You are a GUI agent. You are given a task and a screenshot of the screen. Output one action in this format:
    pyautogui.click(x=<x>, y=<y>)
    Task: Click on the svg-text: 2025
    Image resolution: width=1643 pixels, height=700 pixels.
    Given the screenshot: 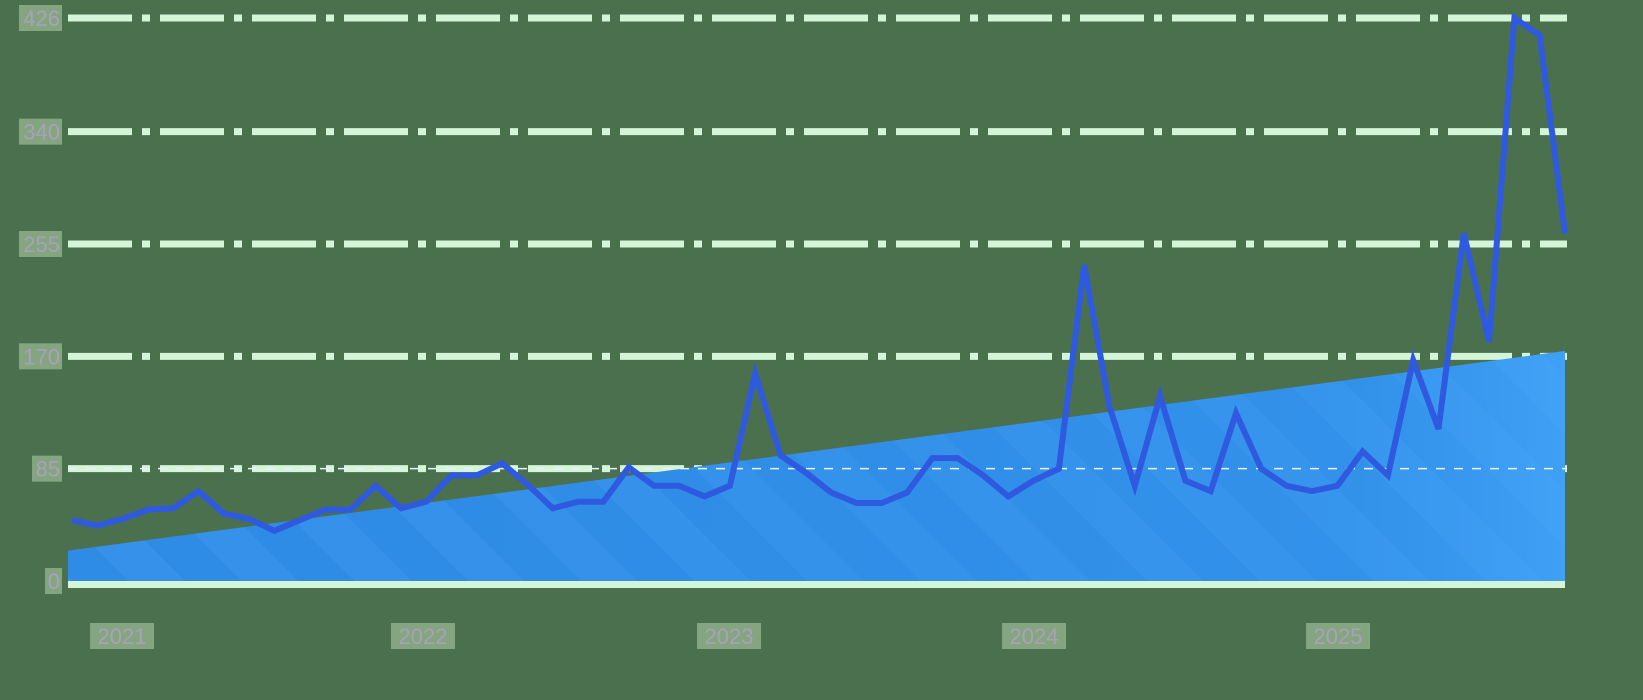 What is the action you would take?
    pyautogui.click(x=1338, y=636)
    